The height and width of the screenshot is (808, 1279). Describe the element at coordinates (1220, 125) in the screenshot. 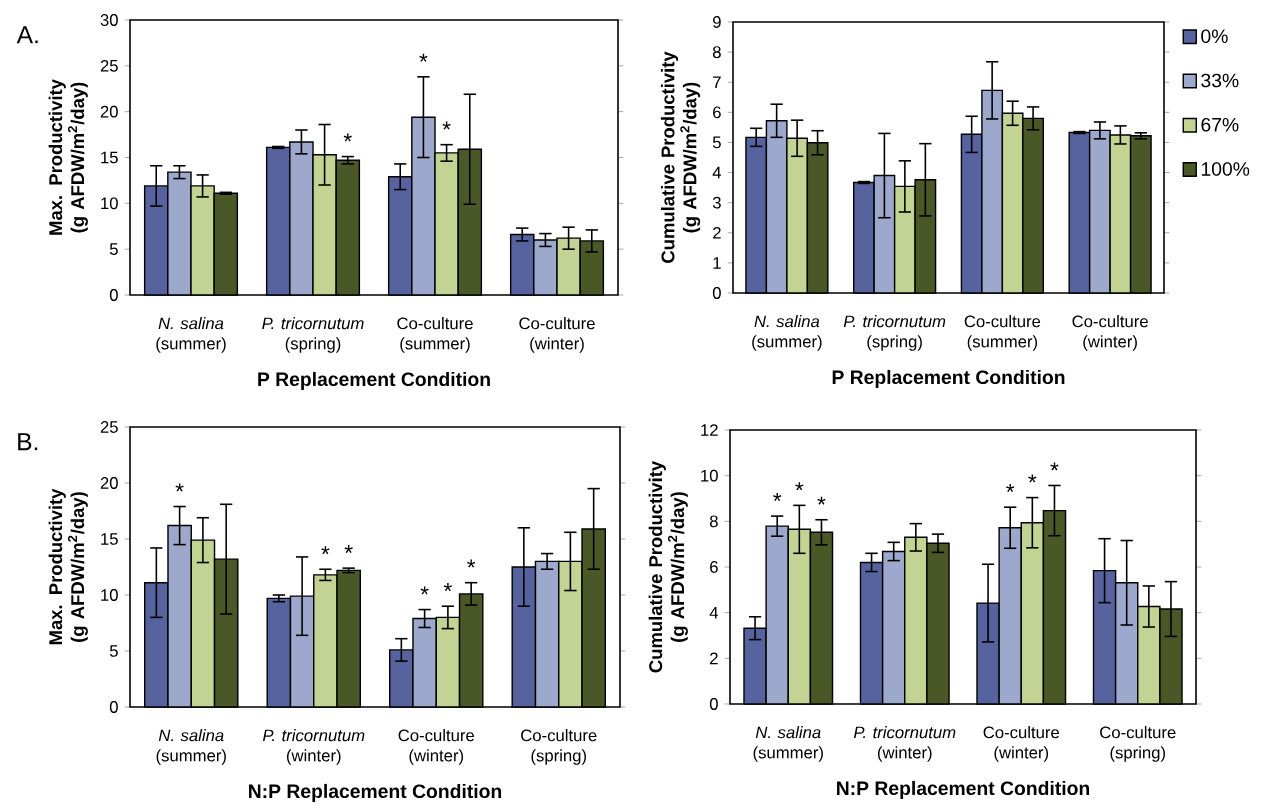

I see `legend-label: 67%` at that location.